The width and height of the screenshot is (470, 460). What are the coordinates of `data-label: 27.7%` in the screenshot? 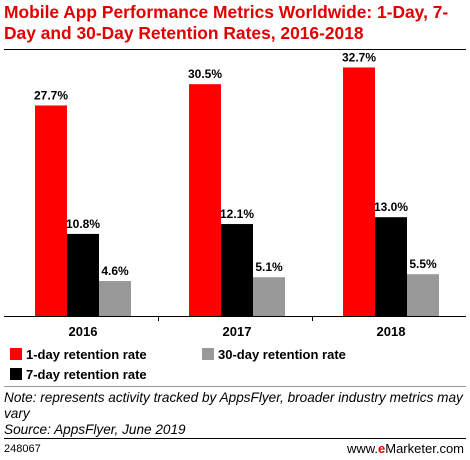 It's located at (51, 95).